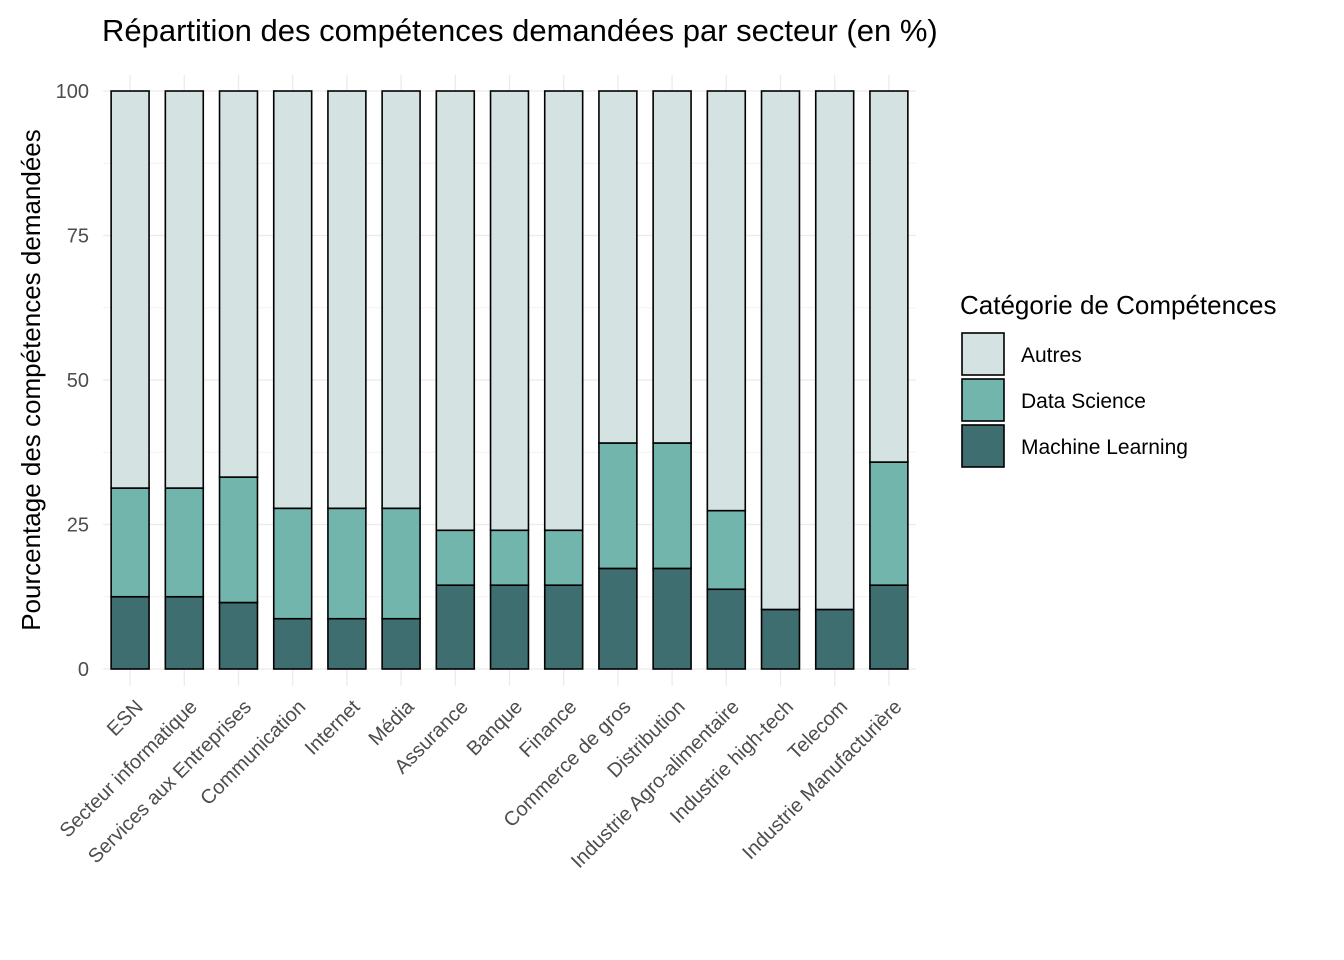 This screenshot has height=960, width=1344. What do you see at coordinates (31, 380) in the screenshot?
I see `y-axis-title: Pourcentage des compétences demandées` at bounding box center [31, 380].